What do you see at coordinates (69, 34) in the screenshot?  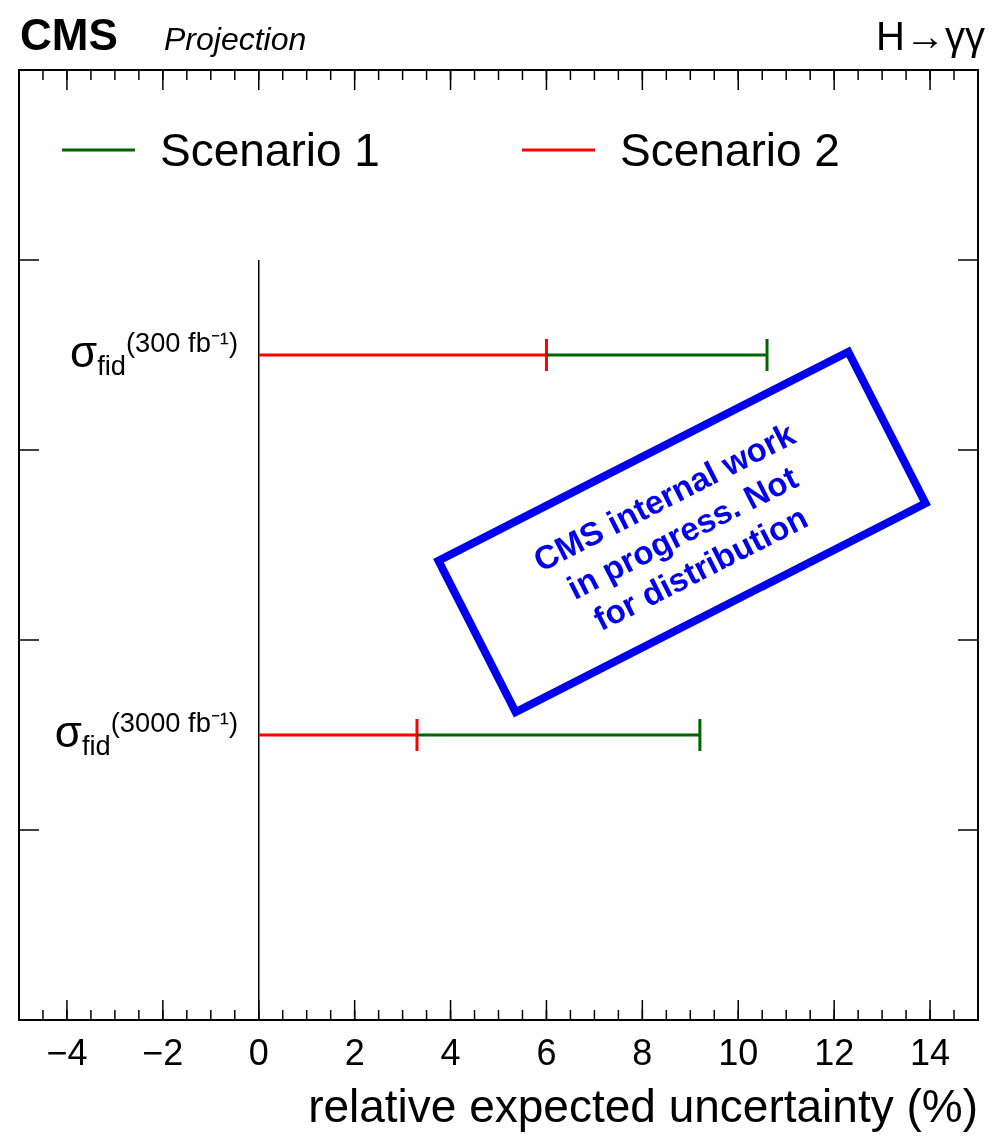 I see `chart-title: CMS` at bounding box center [69, 34].